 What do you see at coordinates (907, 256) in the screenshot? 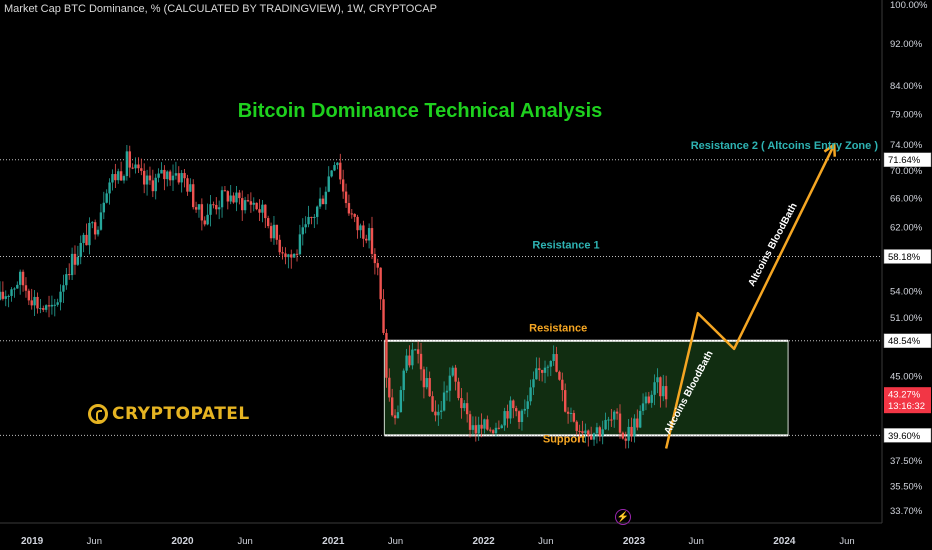
I see `level-price-tag` at bounding box center [907, 256].